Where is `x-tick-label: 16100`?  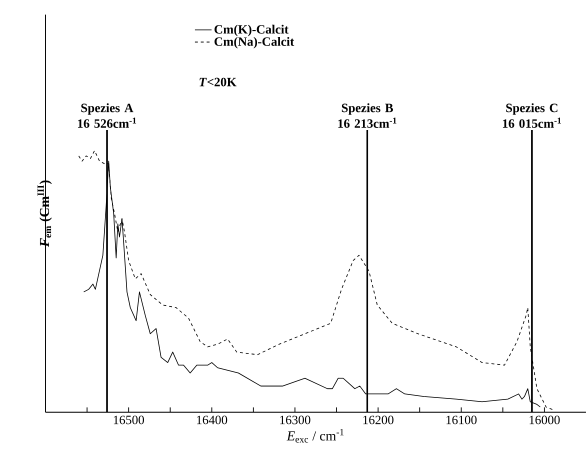 x-tick-label: 16100 is located at coordinates (461, 420).